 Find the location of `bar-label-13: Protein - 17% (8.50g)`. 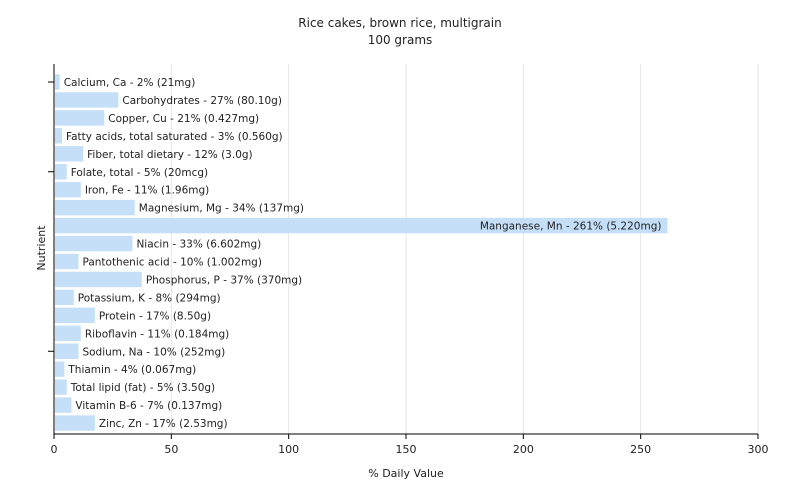

bar-label-13: Protein - 17% (8.50g) is located at coordinates (155, 316).